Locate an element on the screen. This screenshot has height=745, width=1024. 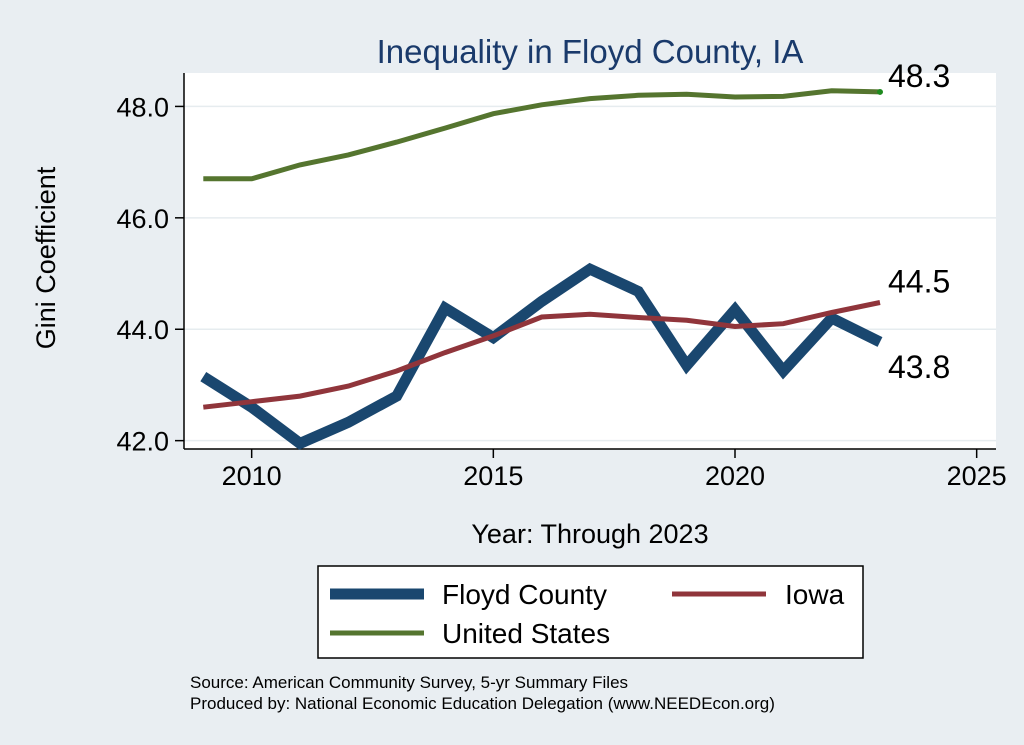
legend-box is located at coordinates (590, 612).